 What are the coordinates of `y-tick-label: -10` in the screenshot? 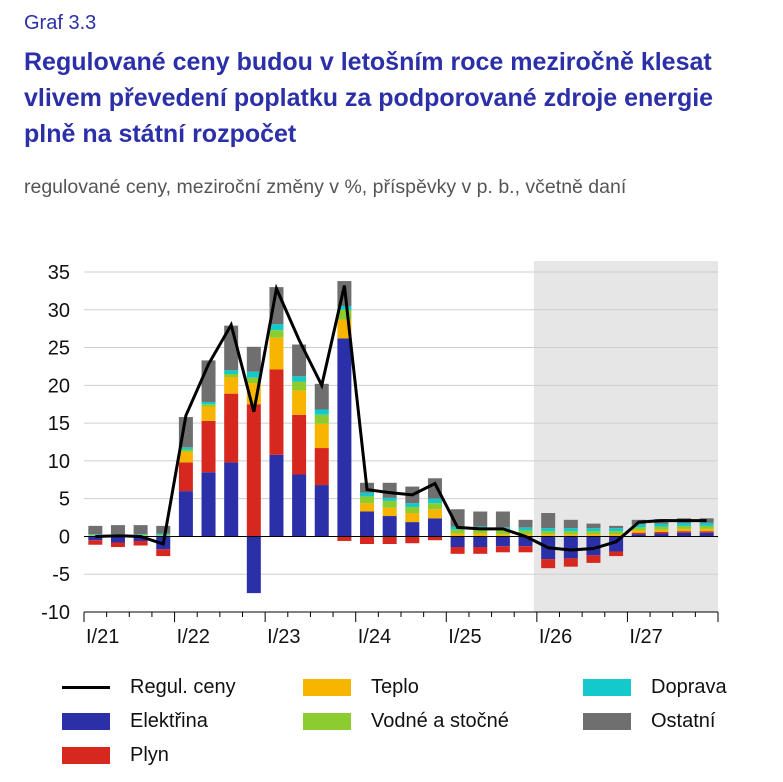 It's located at (55, 613).